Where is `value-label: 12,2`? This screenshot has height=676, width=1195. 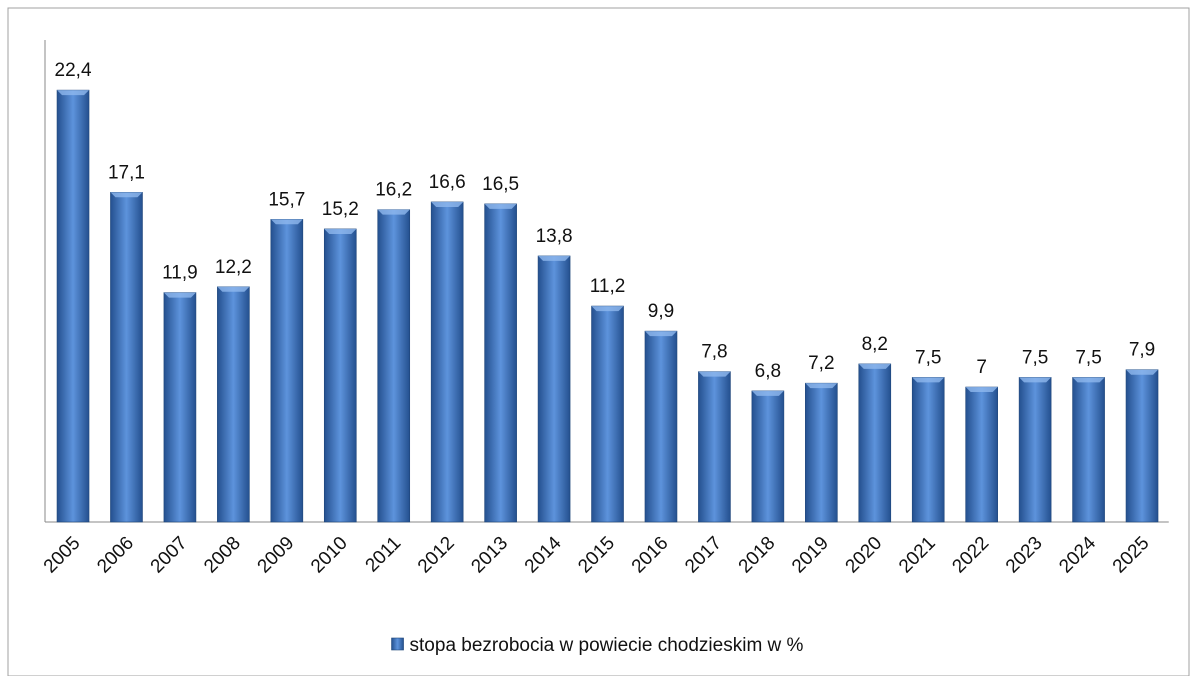 value-label: 12,2 is located at coordinates (233, 267).